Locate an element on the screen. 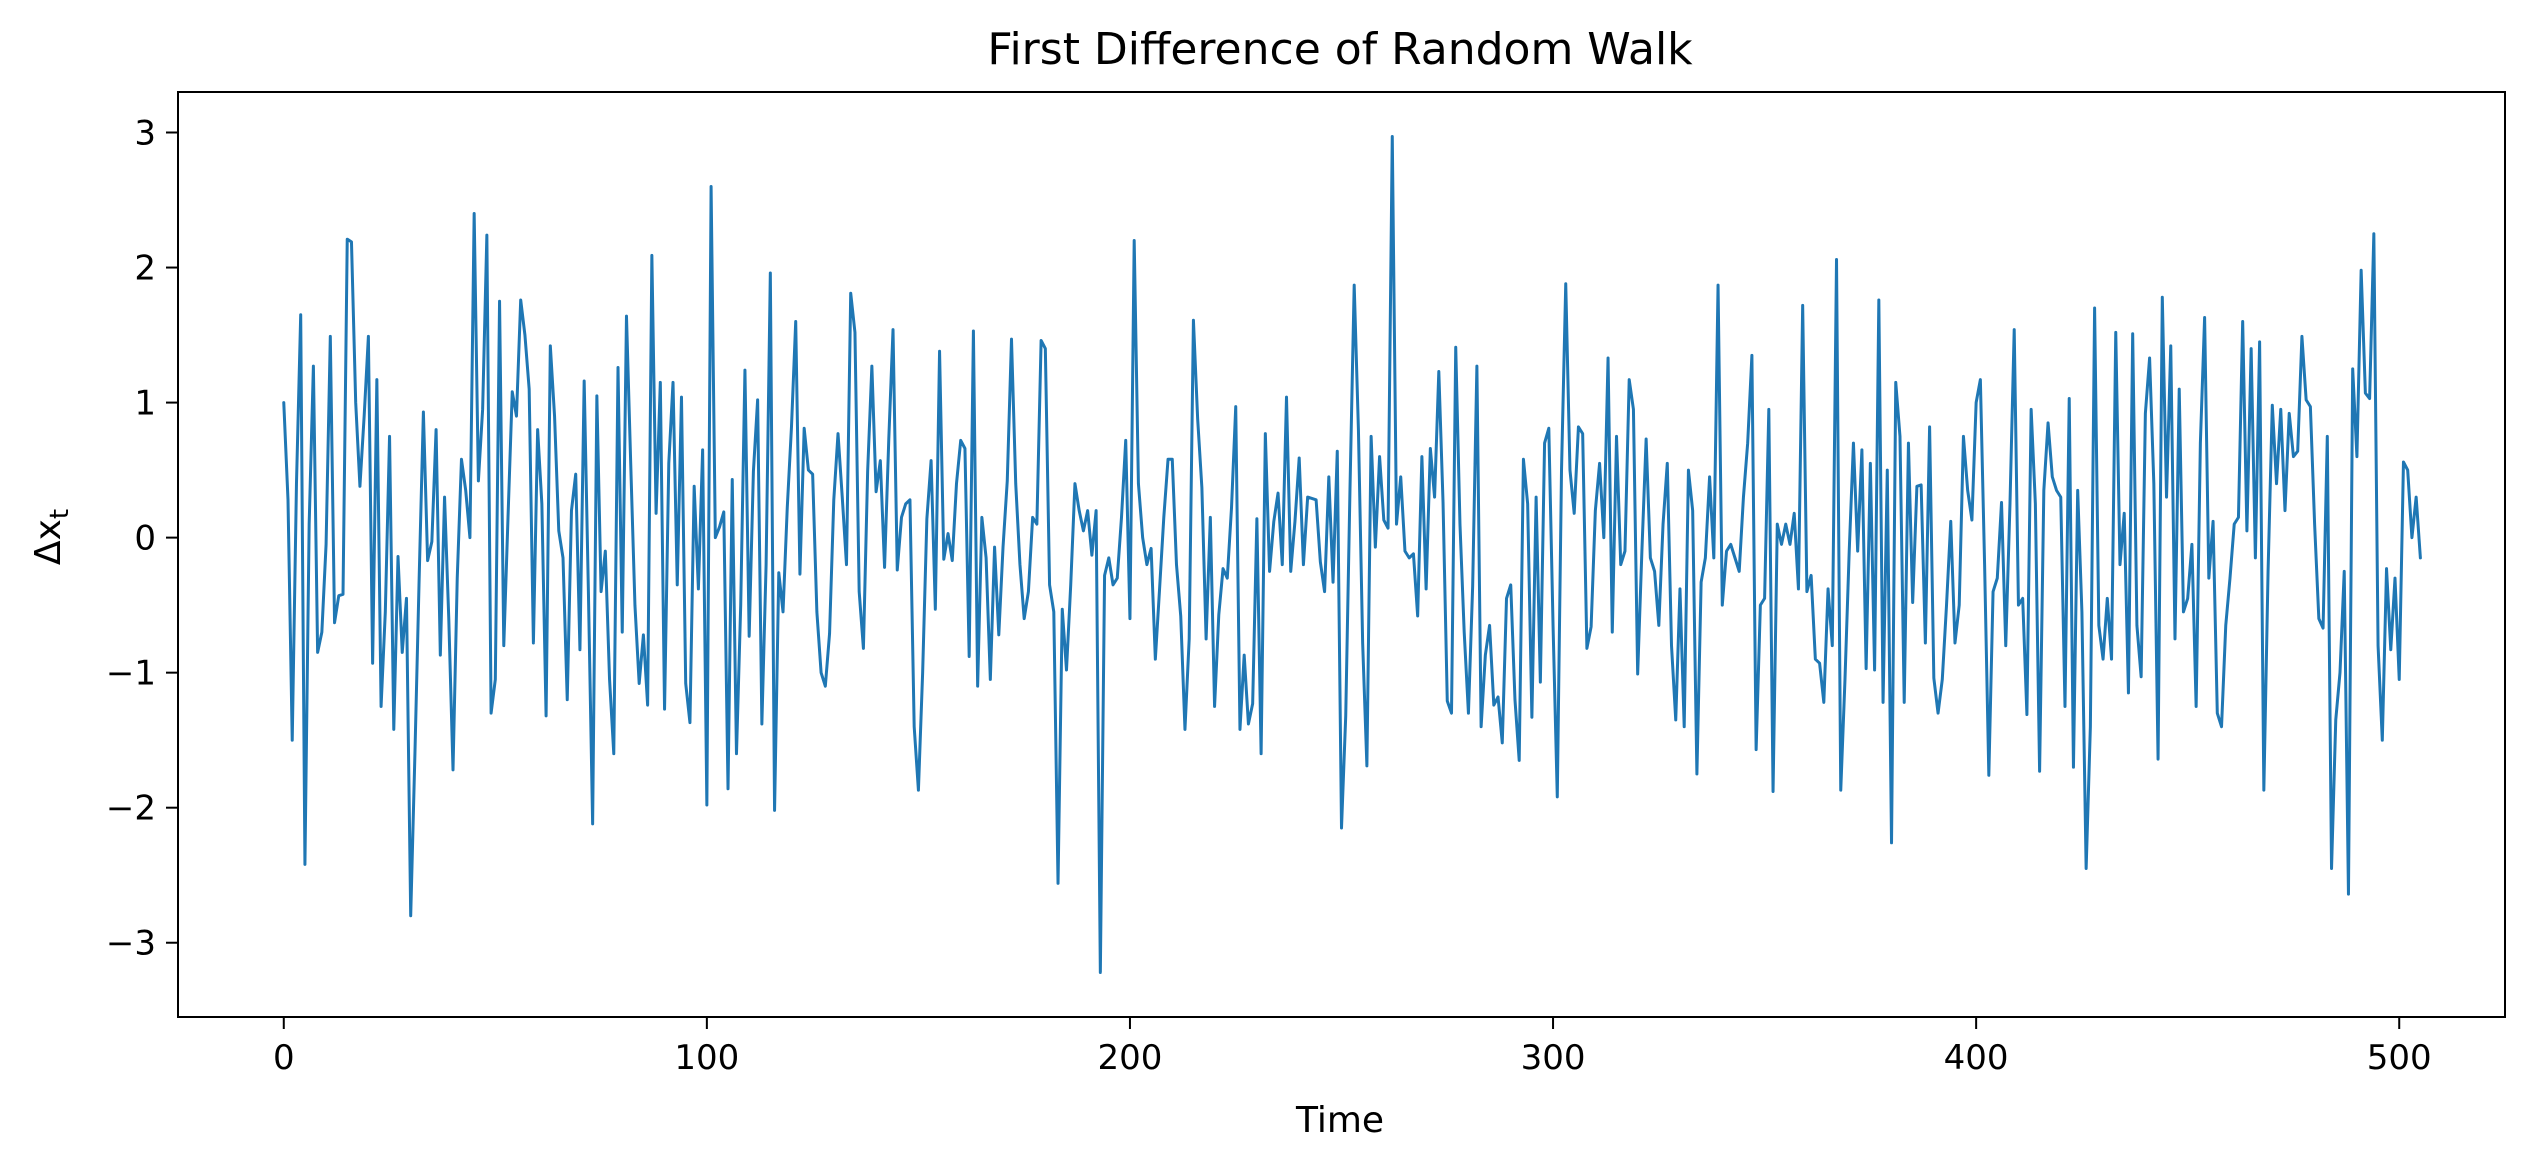  y-tick-label: −2 is located at coordinates (131, 809).